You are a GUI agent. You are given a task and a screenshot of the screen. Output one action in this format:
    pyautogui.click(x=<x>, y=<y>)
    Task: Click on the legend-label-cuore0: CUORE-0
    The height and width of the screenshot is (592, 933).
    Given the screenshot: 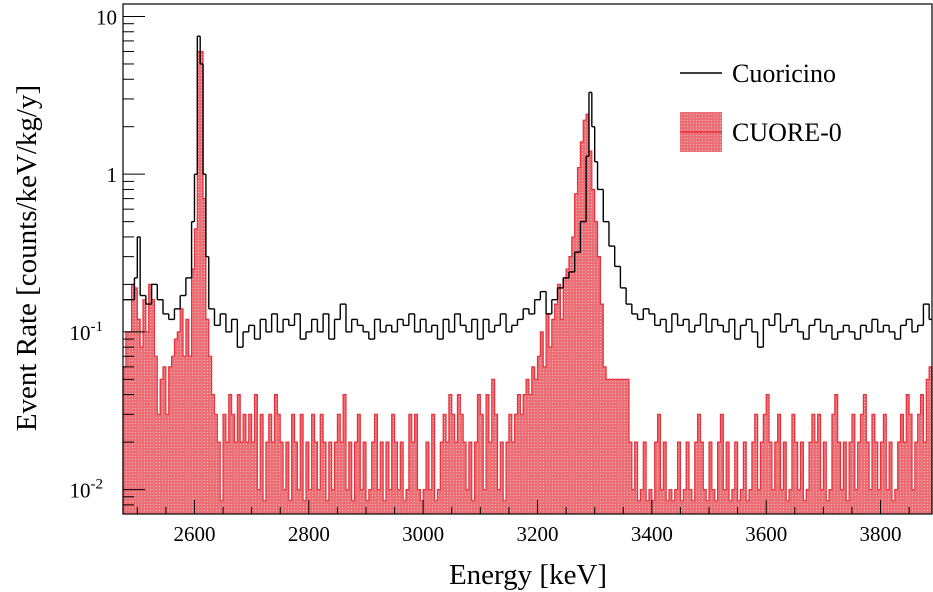 What is the action you would take?
    pyautogui.click(x=787, y=132)
    